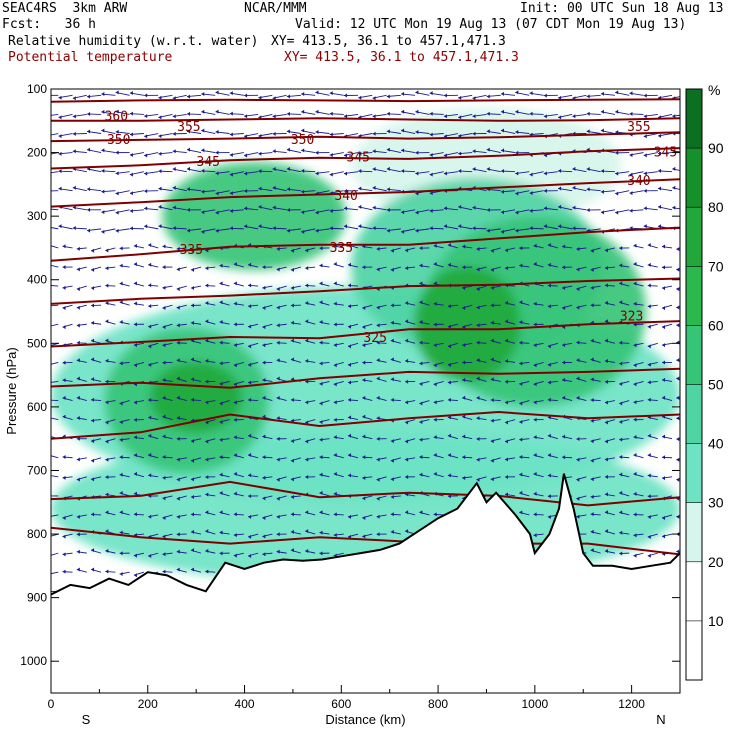 This screenshot has width=740, height=740. What do you see at coordinates (55, 286) in the screenshot?
I see `wind-arrow` at bounding box center [55, 286].